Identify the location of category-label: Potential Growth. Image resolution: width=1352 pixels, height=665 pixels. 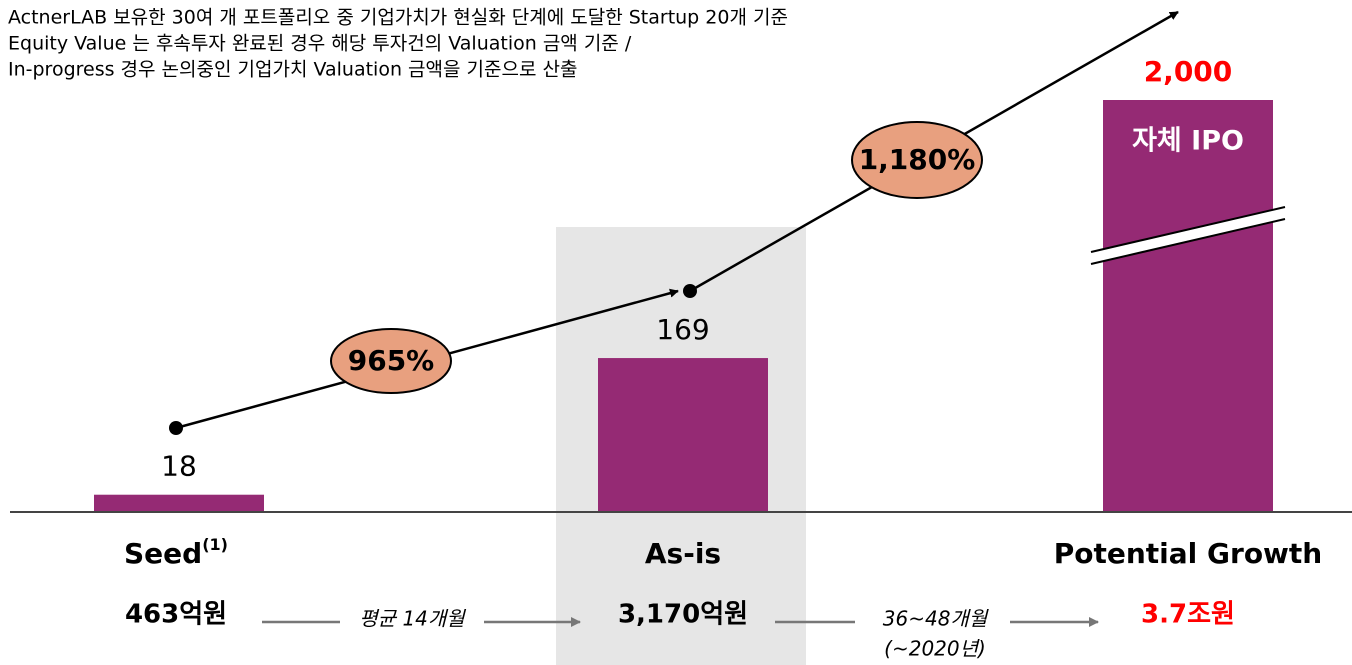
(1188, 553).